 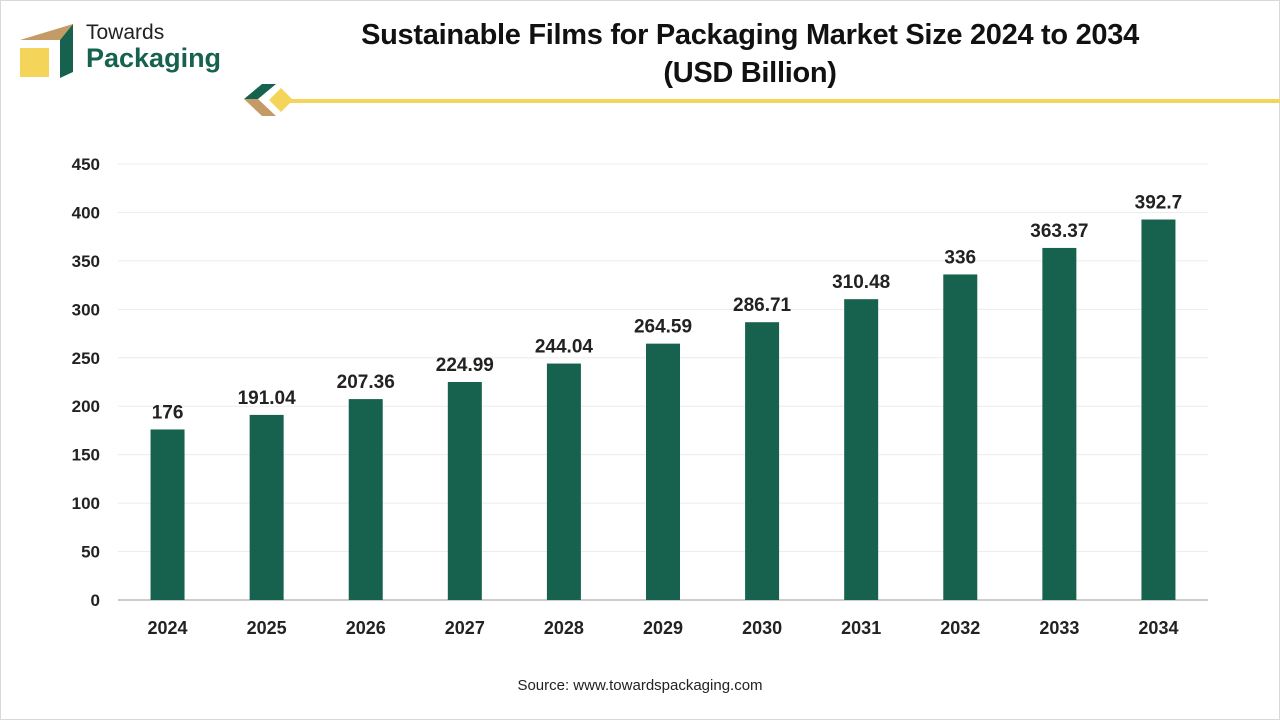 I want to click on bar-2028, so click(x=563, y=481).